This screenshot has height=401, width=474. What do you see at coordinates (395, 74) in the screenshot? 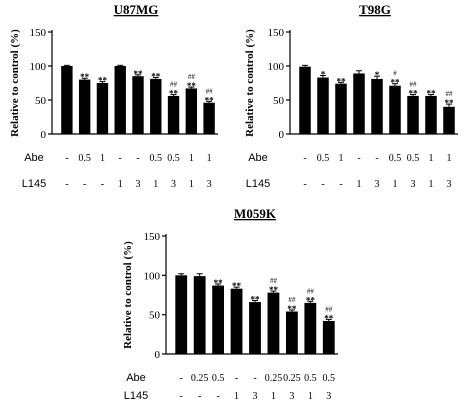
I see `significance-hash-label: #` at bounding box center [395, 74].